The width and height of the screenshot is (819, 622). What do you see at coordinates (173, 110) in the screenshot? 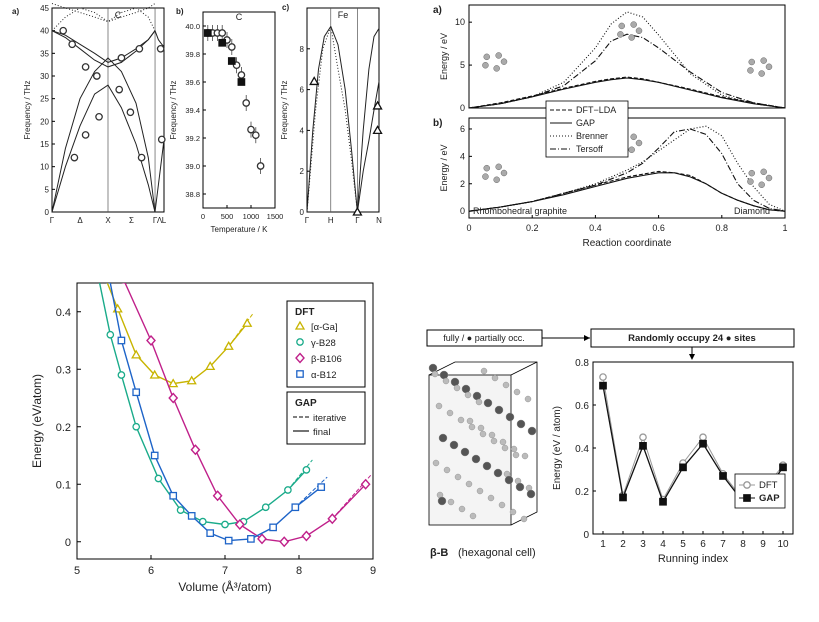
I see `y-axis-label: Frequency / THz` at bounding box center [173, 110].